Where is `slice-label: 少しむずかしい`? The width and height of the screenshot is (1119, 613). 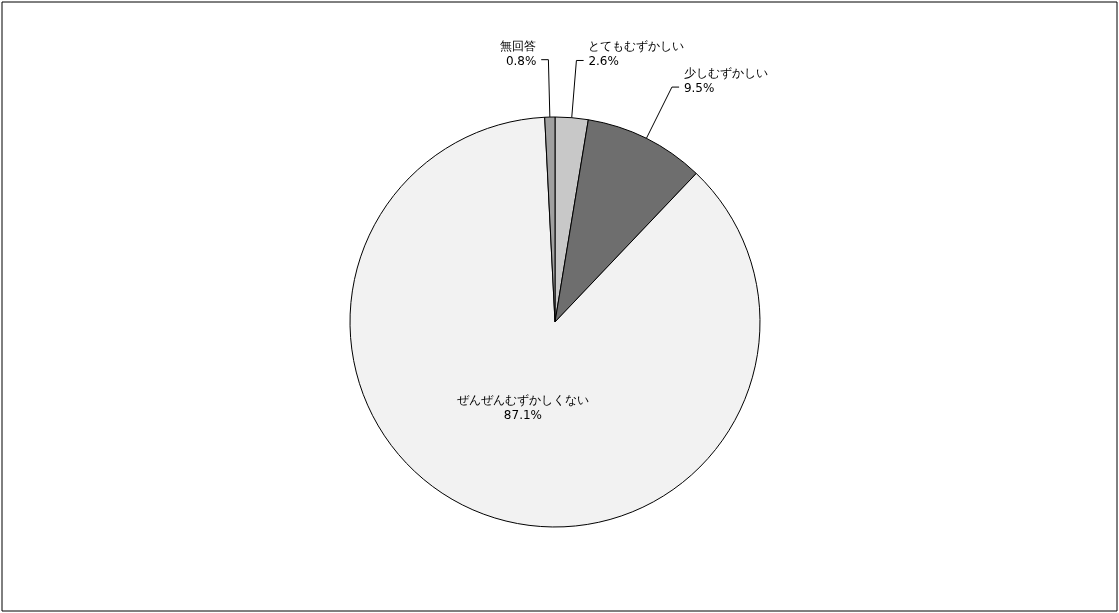 slice-label: 少しむずかしい is located at coordinates (725, 73).